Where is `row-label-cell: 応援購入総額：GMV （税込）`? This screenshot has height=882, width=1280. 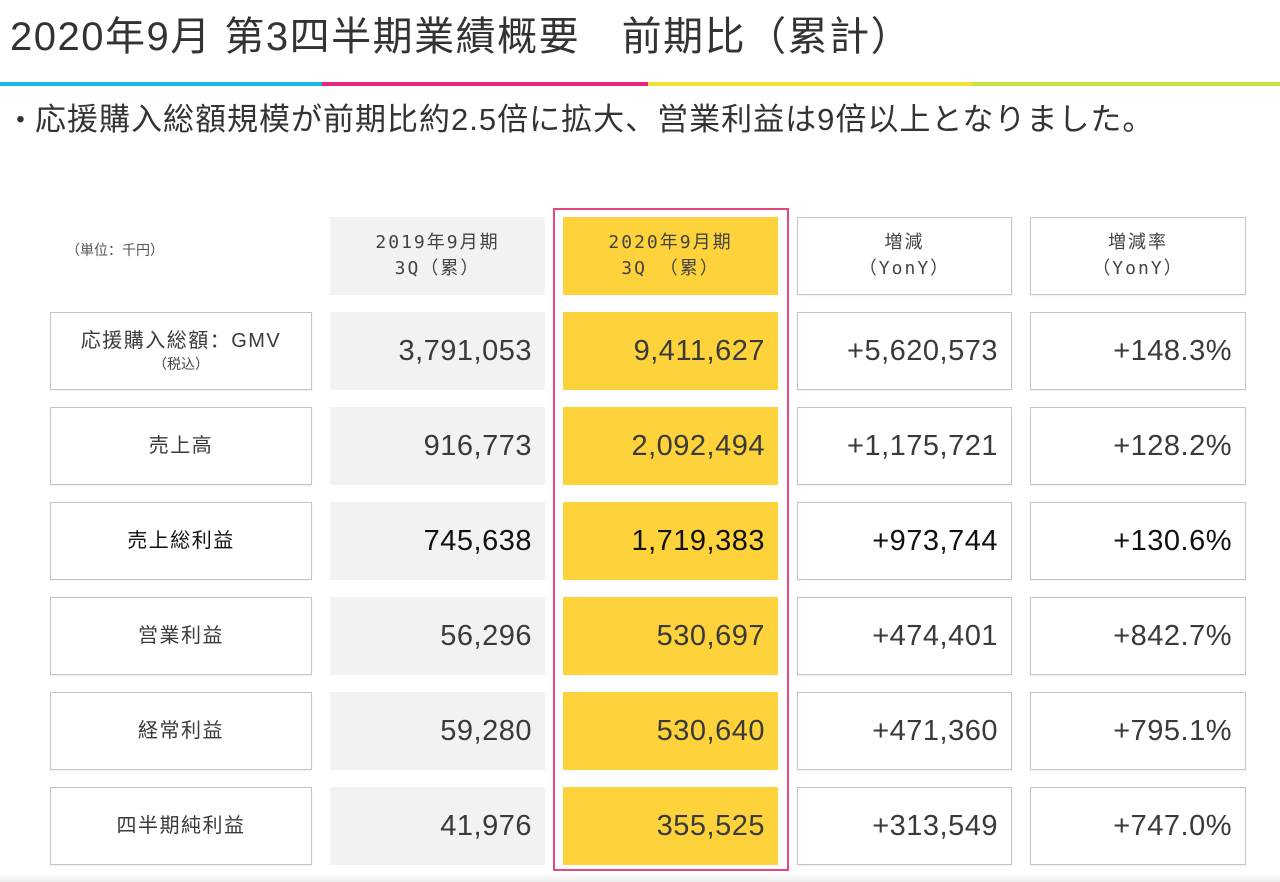
row-label-cell: 応援購入総額：GMV （税込） is located at coordinates (181, 351).